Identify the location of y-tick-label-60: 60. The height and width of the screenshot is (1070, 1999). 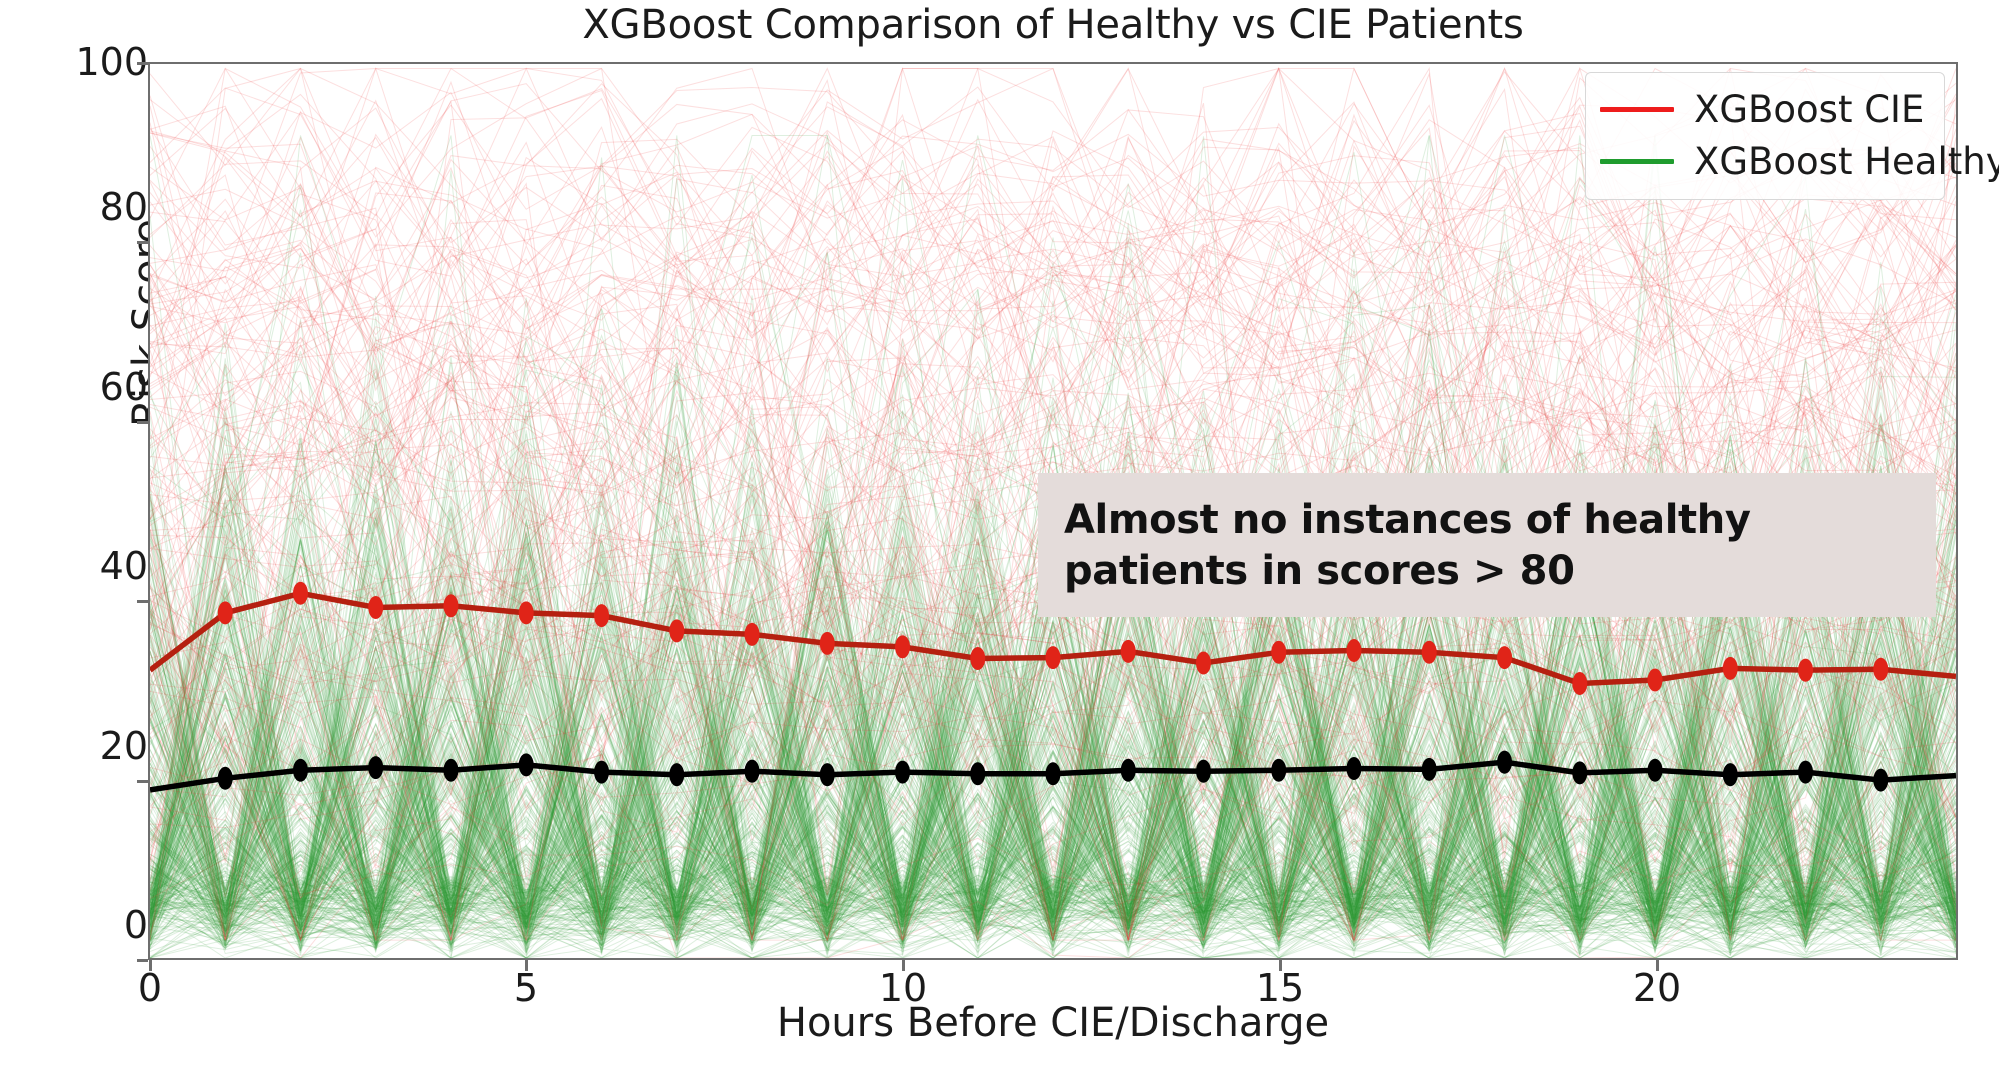
(123, 387).